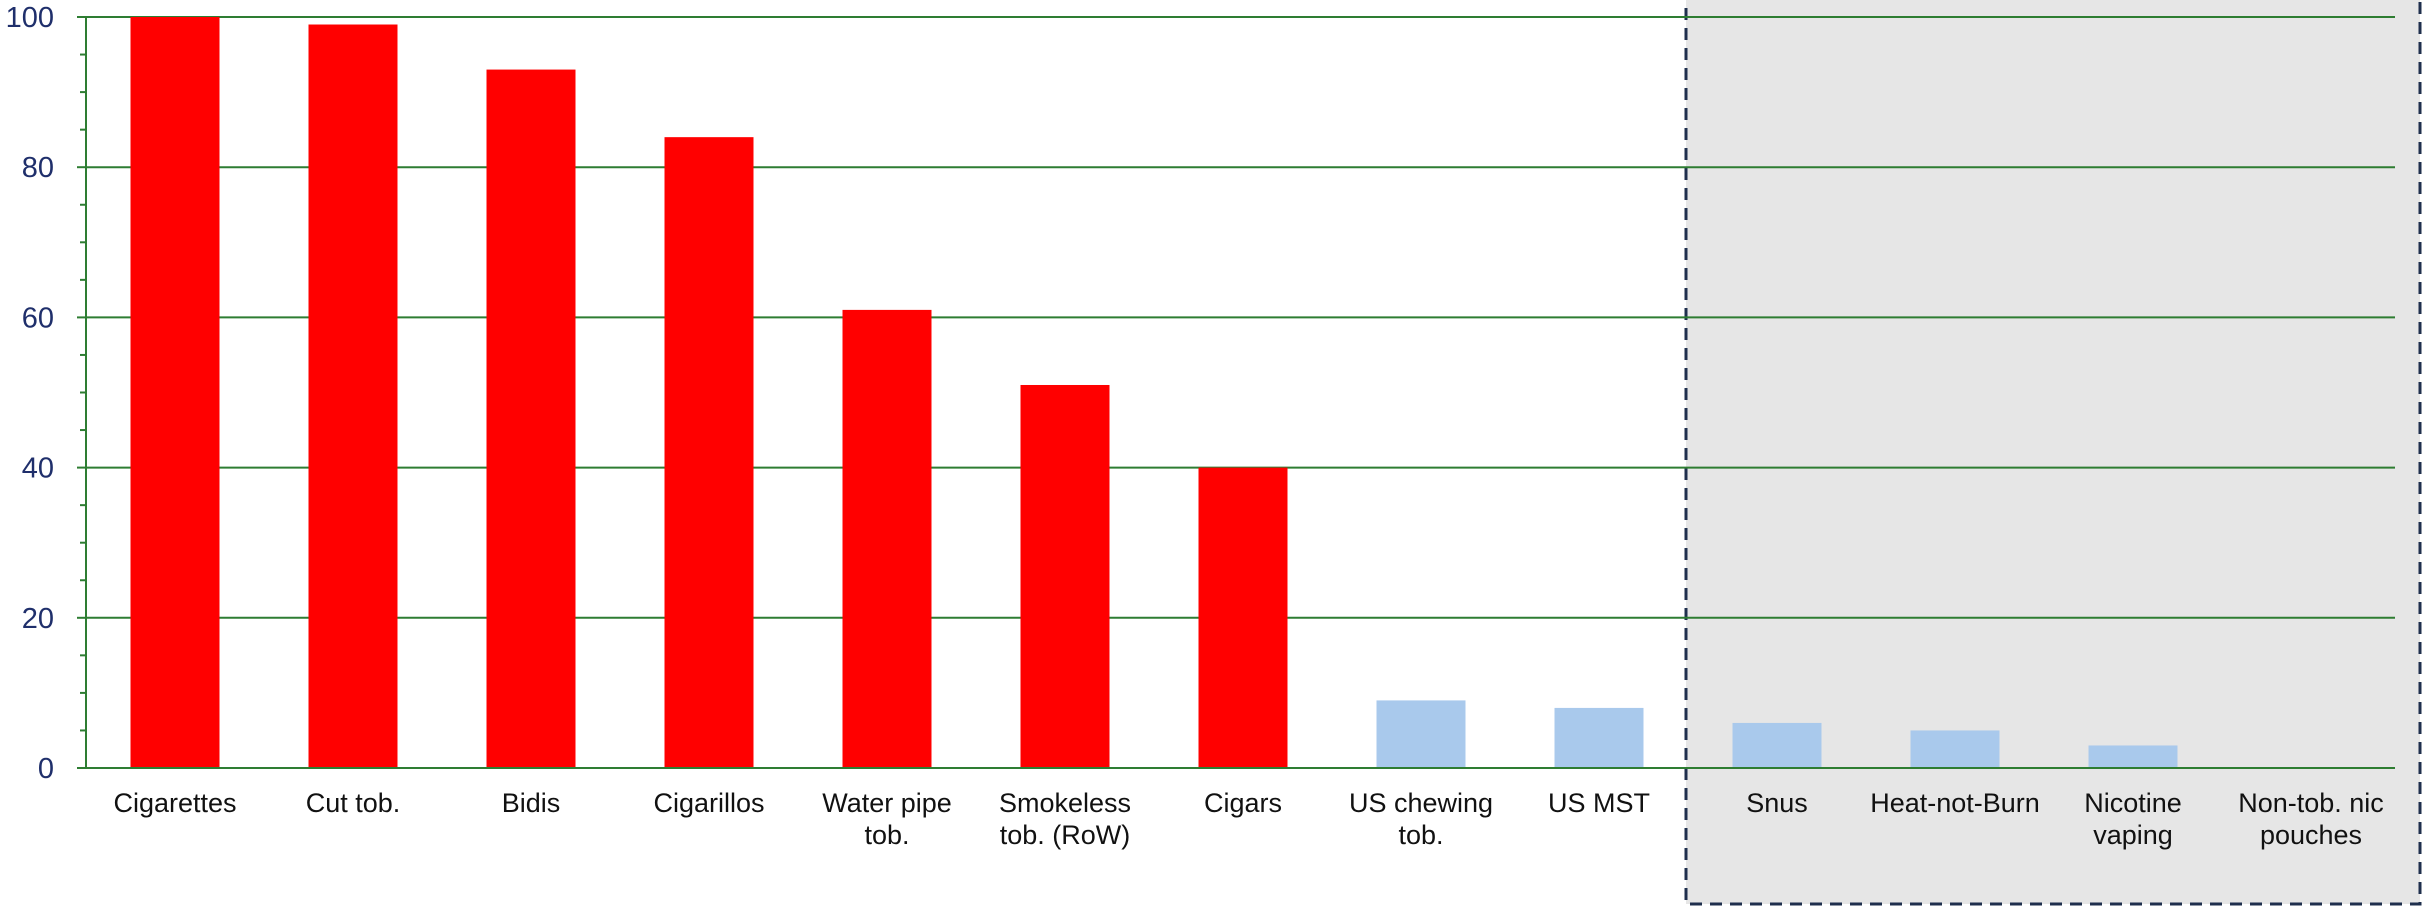 Image resolution: width=2425 pixels, height=914 pixels. I want to click on x-tick-label-line: Snus, so click(1777, 803).